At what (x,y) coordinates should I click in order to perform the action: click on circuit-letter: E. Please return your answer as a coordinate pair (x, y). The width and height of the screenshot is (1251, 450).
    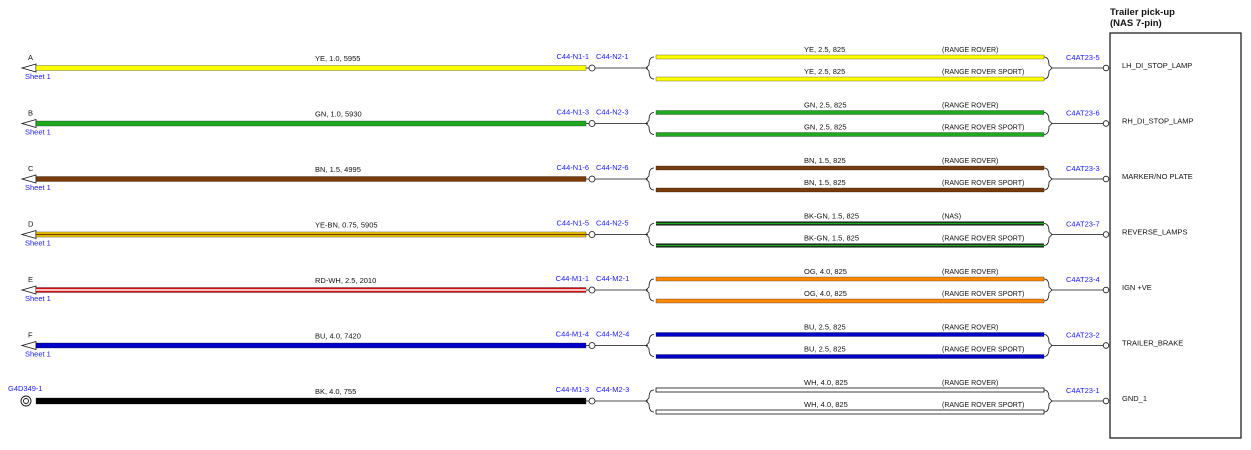
    Looking at the image, I should click on (30, 279).